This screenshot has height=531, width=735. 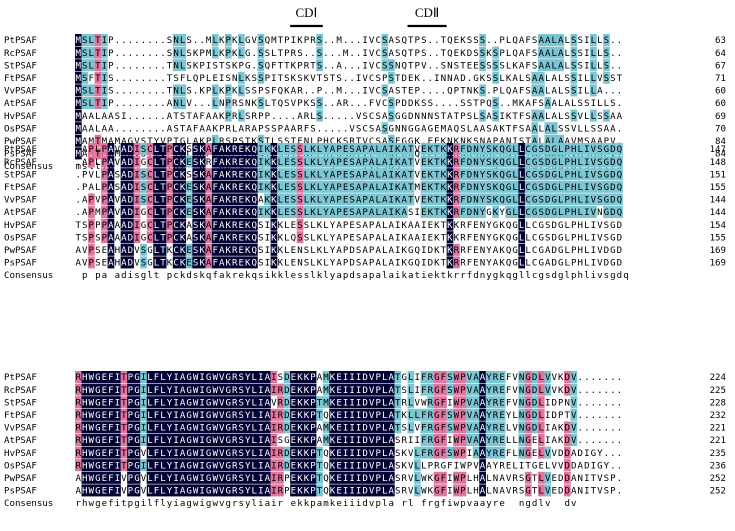 What do you see at coordinates (28, 167) in the screenshot?
I see `consensus-label: Consensus` at bounding box center [28, 167].